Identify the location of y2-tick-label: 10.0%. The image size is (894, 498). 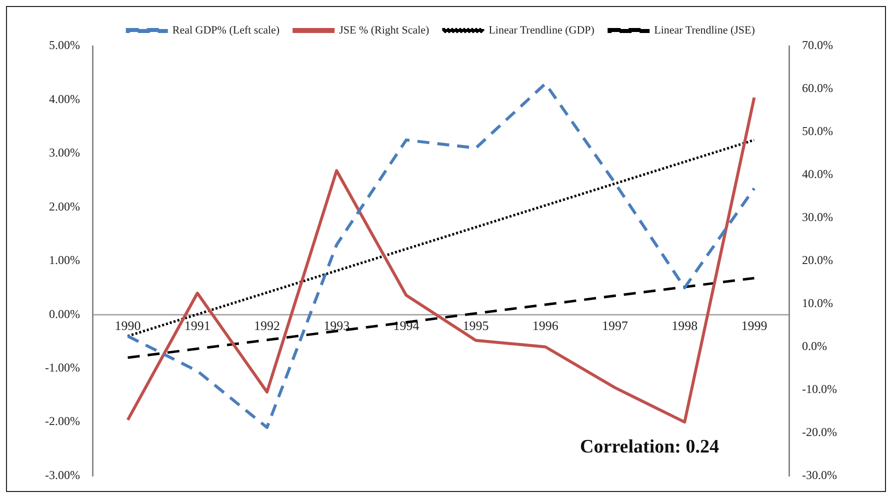
(818, 303).